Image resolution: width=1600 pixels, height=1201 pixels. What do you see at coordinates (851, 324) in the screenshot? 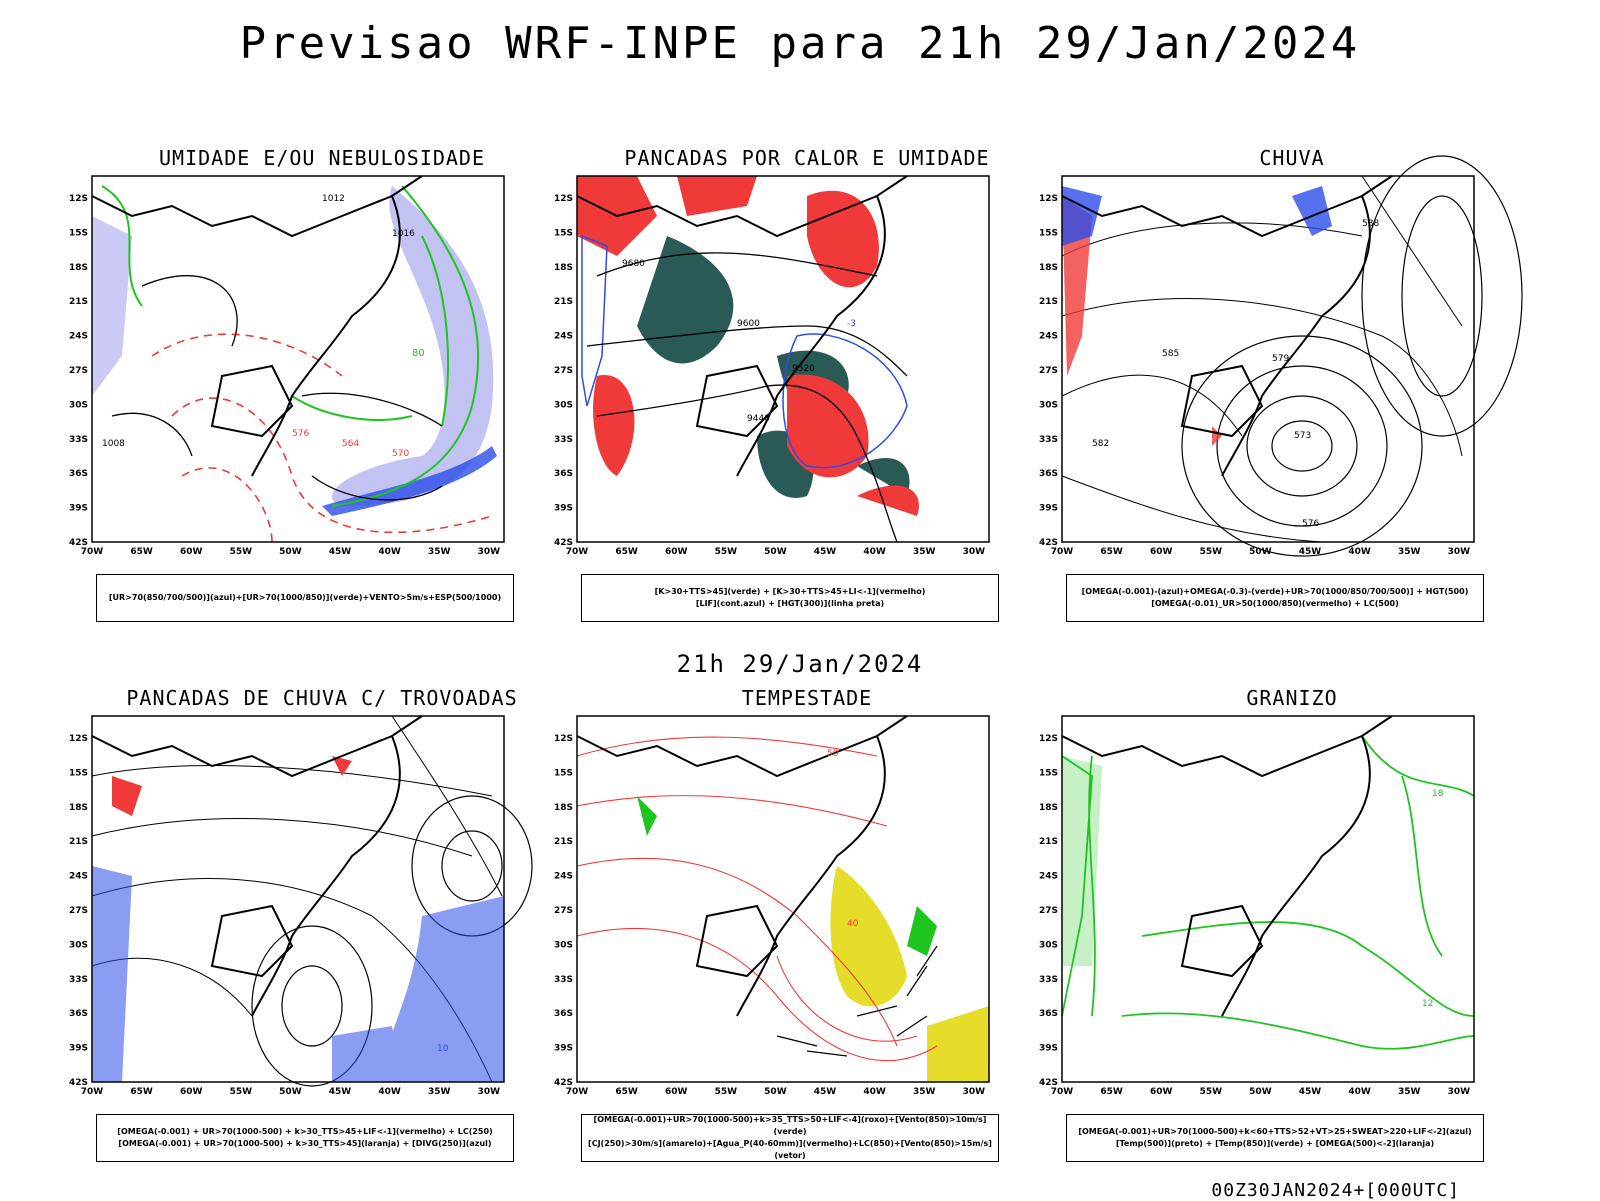
I see `contour-label: -3` at bounding box center [851, 324].